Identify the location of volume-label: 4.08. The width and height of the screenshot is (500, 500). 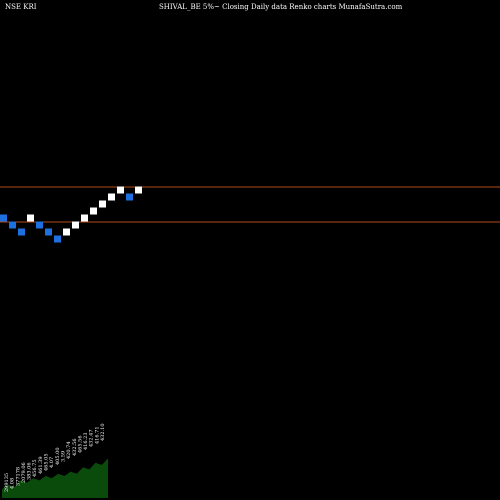
(13, 483).